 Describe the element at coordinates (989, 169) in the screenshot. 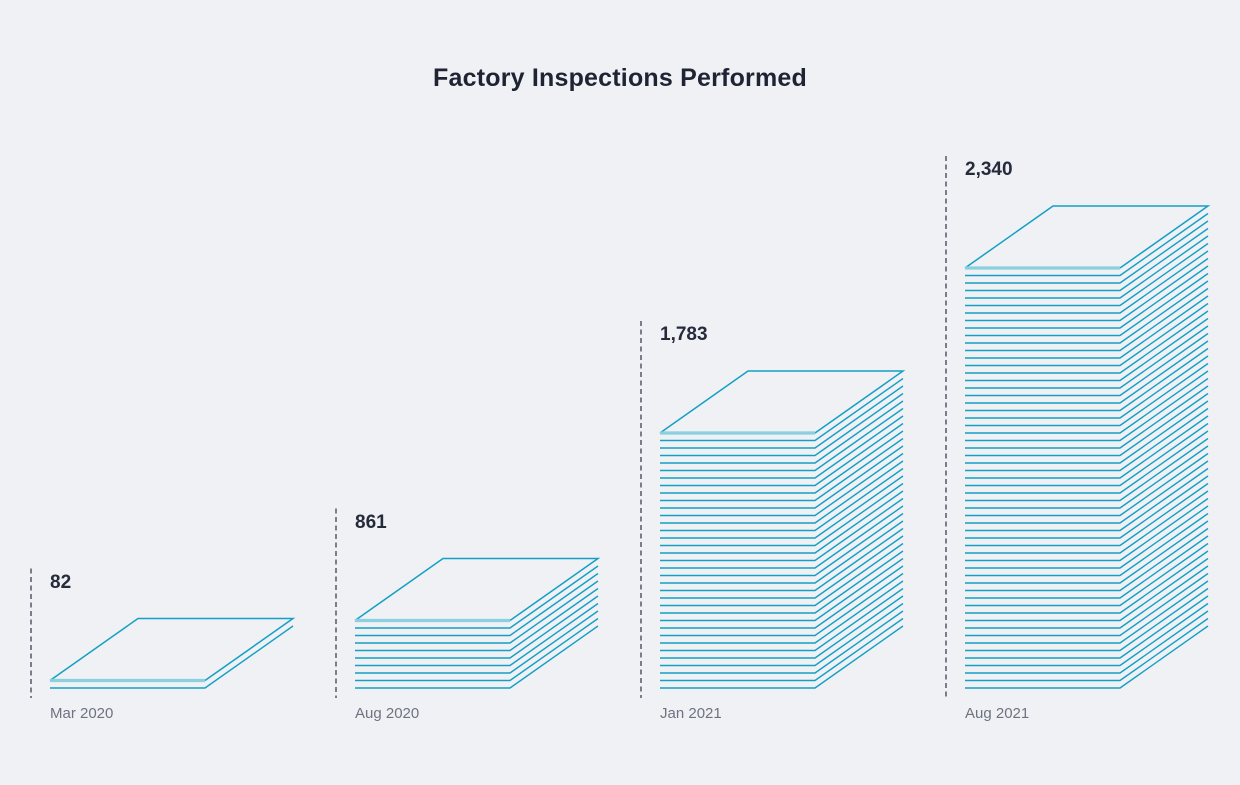

I see `value-label-aug-2021: 2,340` at that location.